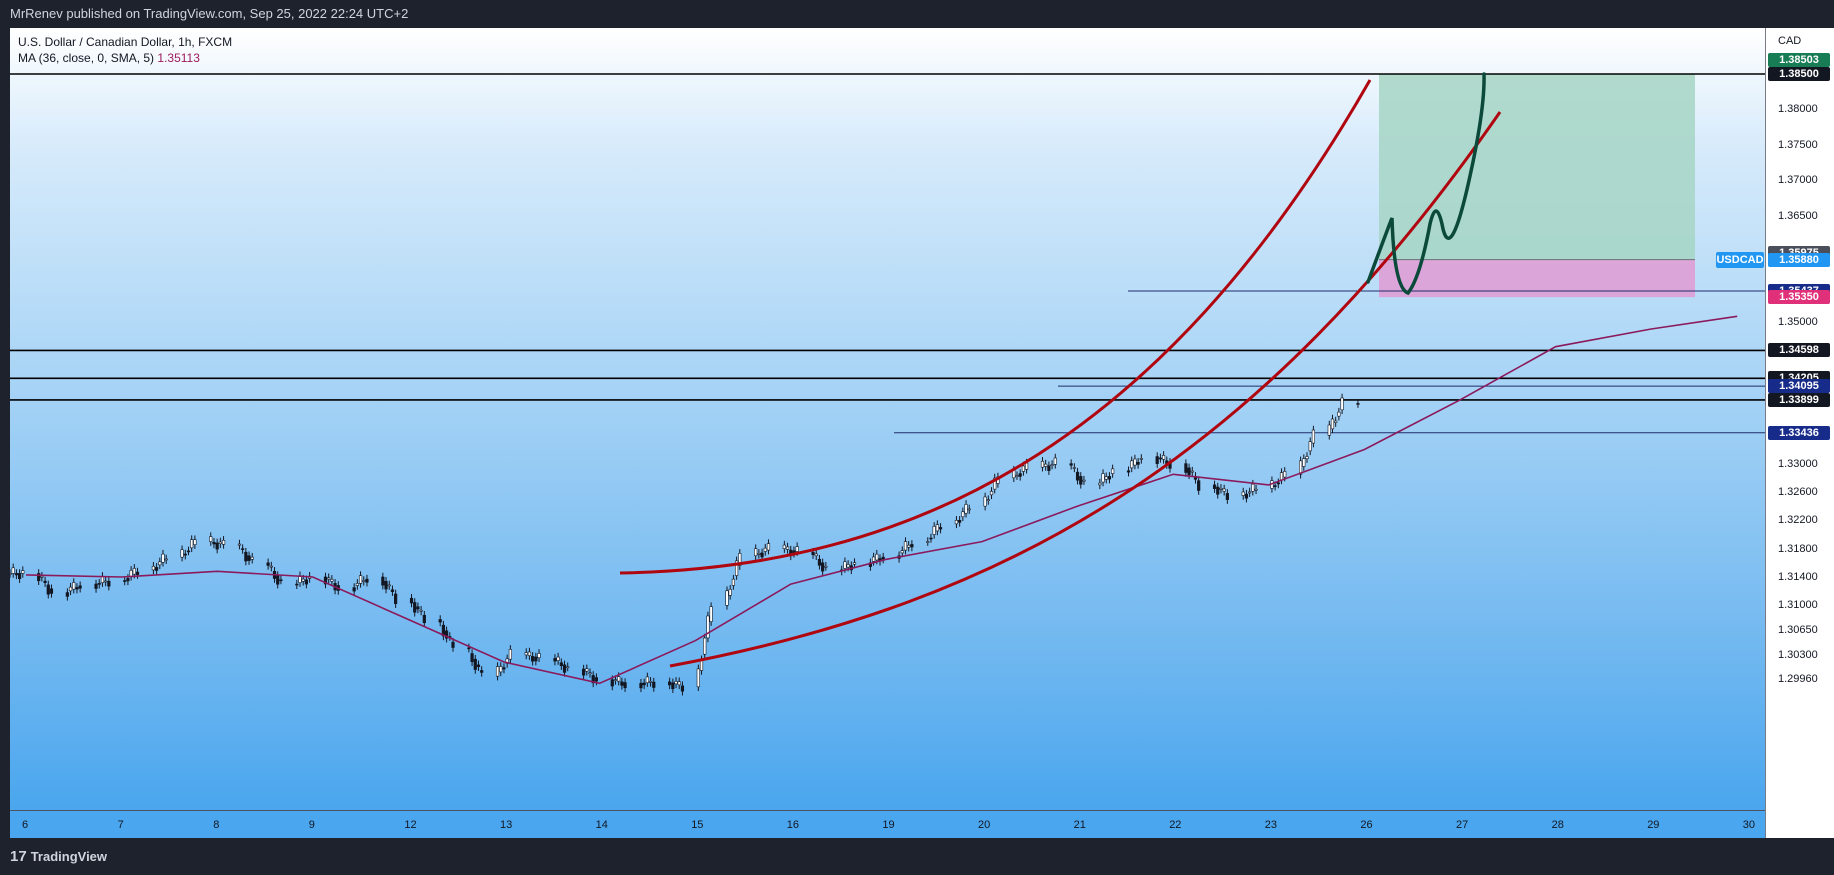 This screenshot has height=875, width=1834. What do you see at coordinates (1798, 463) in the screenshot?
I see `price-tick-label: 1.33000` at bounding box center [1798, 463].